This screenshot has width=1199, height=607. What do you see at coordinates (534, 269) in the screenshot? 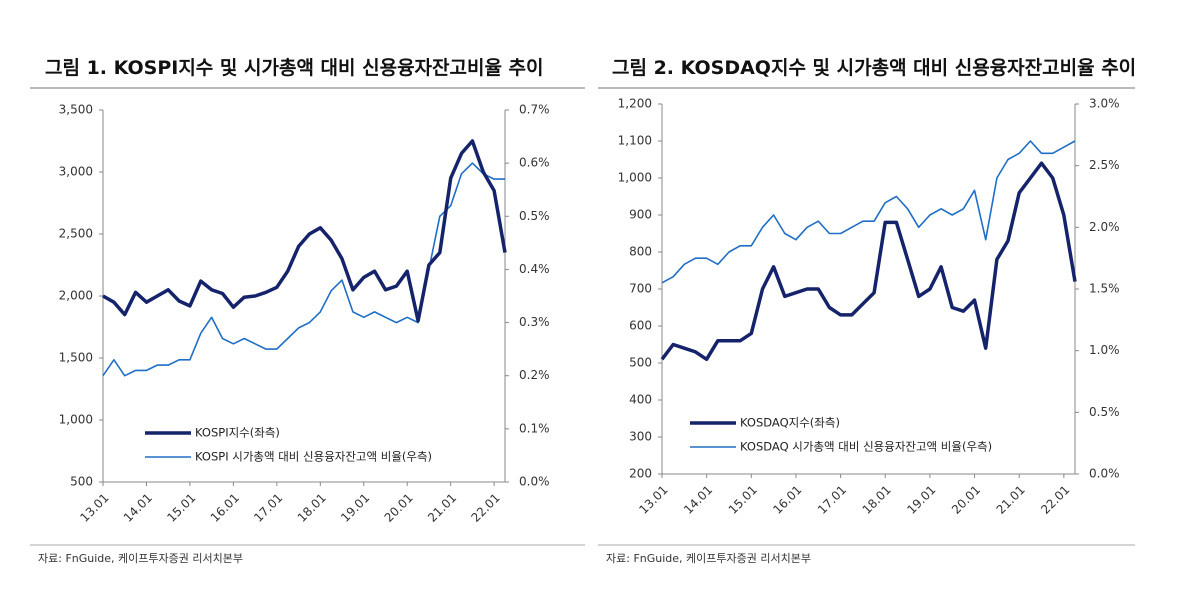
I see `y2-tick-label: 0.4%` at bounding box center [534, 269].